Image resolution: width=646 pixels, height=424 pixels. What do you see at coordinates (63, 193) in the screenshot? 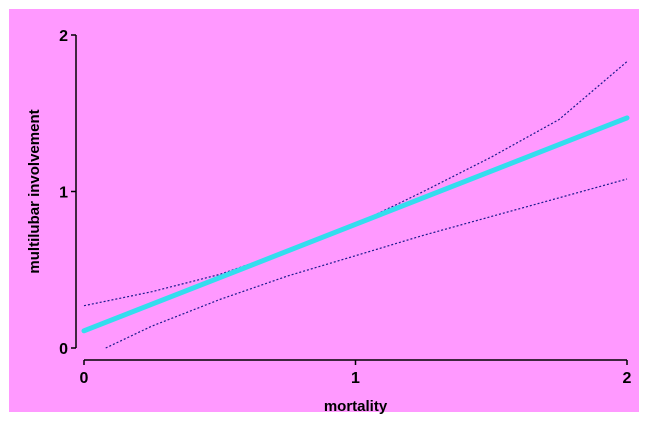
I see `y-tick-label: 1` at bounding box center [63, 193].